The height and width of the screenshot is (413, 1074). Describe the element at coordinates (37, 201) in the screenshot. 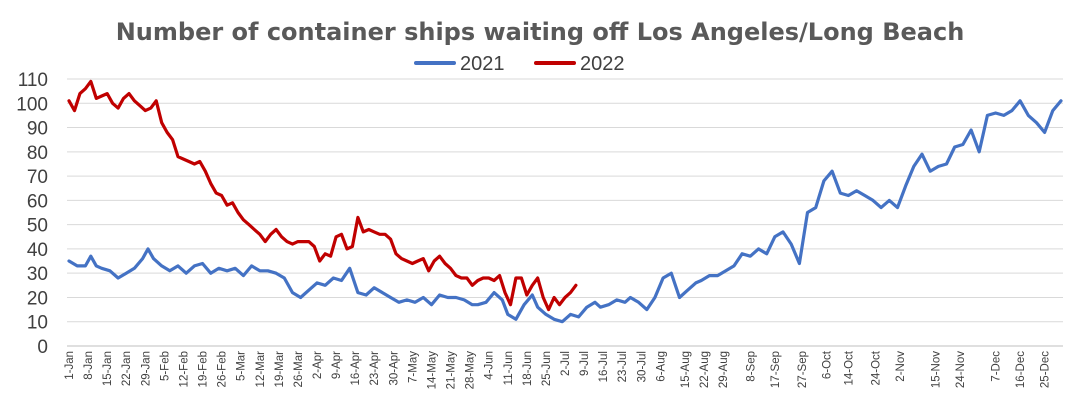

I see `y-tick-label: 60` at that location.